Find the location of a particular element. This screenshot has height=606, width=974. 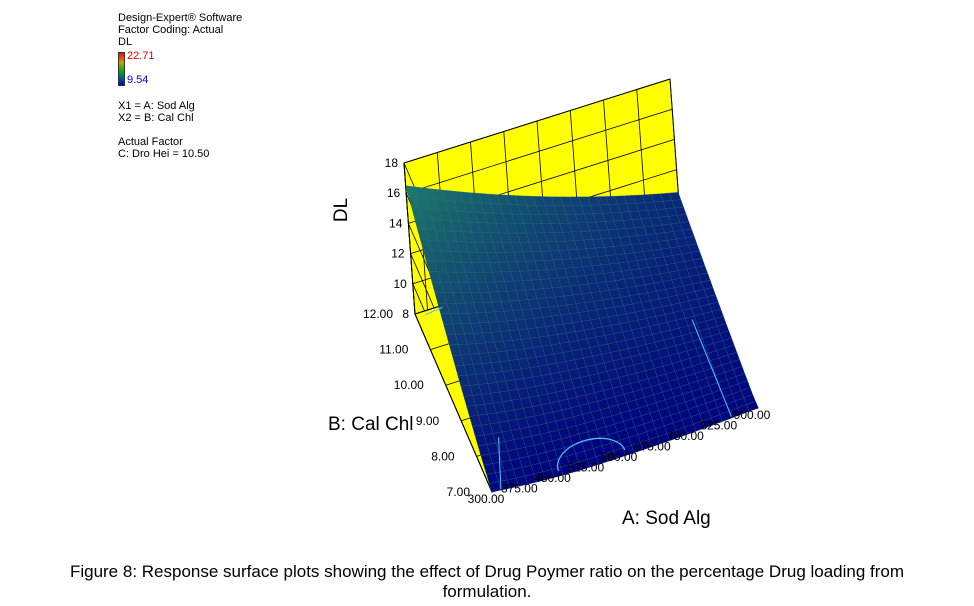

actual-factor-value: C: Dro Hei = 10.50 is located at coordinates (164, 154).